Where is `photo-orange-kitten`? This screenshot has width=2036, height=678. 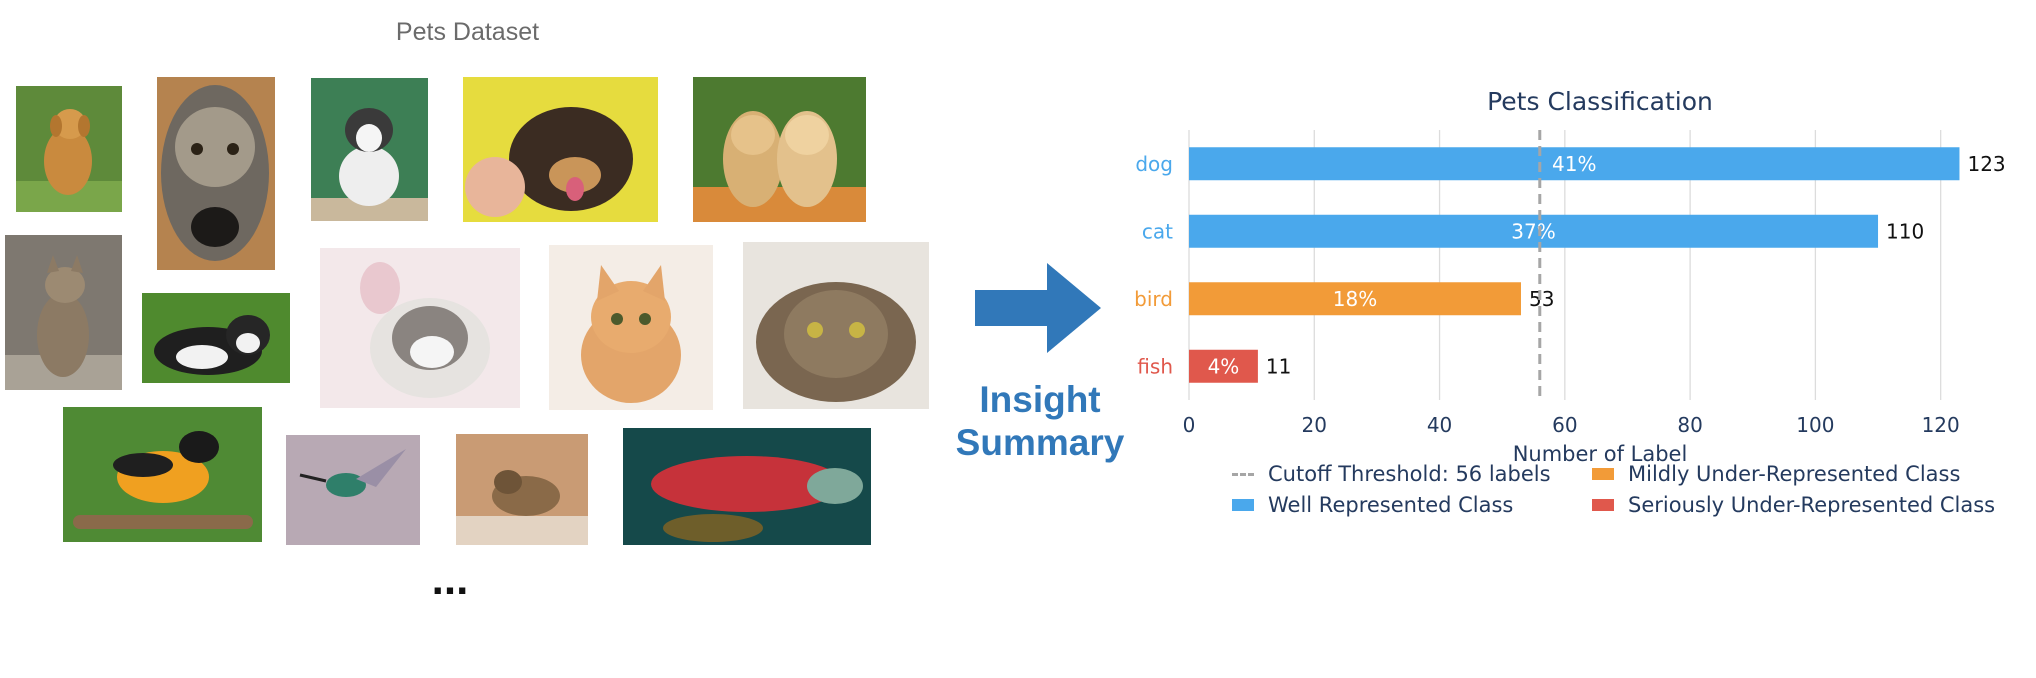 photo-orange-kitten is located at coordinates (631, 327).